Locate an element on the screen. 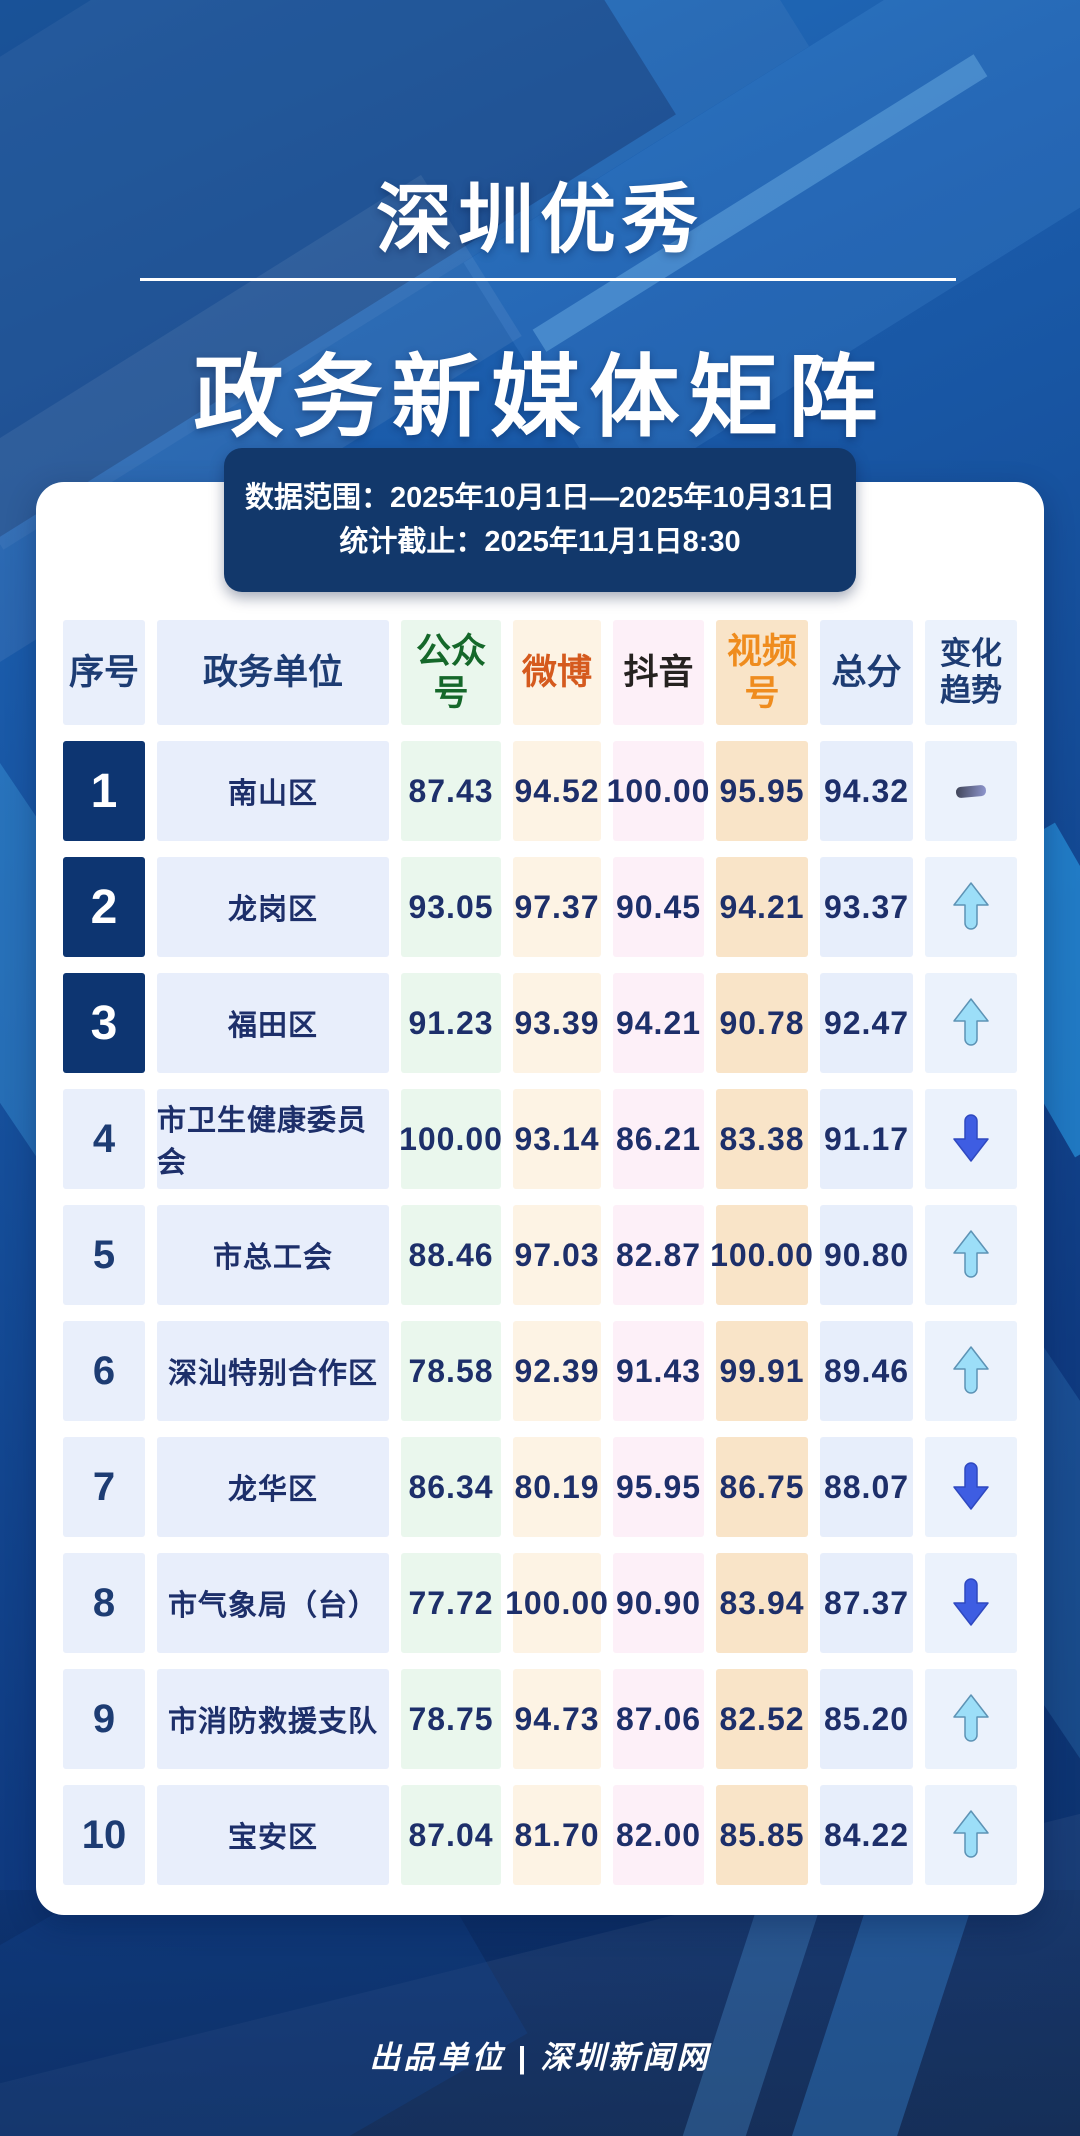  score-cell: 85.20 is located at coordinates (866, 1719).